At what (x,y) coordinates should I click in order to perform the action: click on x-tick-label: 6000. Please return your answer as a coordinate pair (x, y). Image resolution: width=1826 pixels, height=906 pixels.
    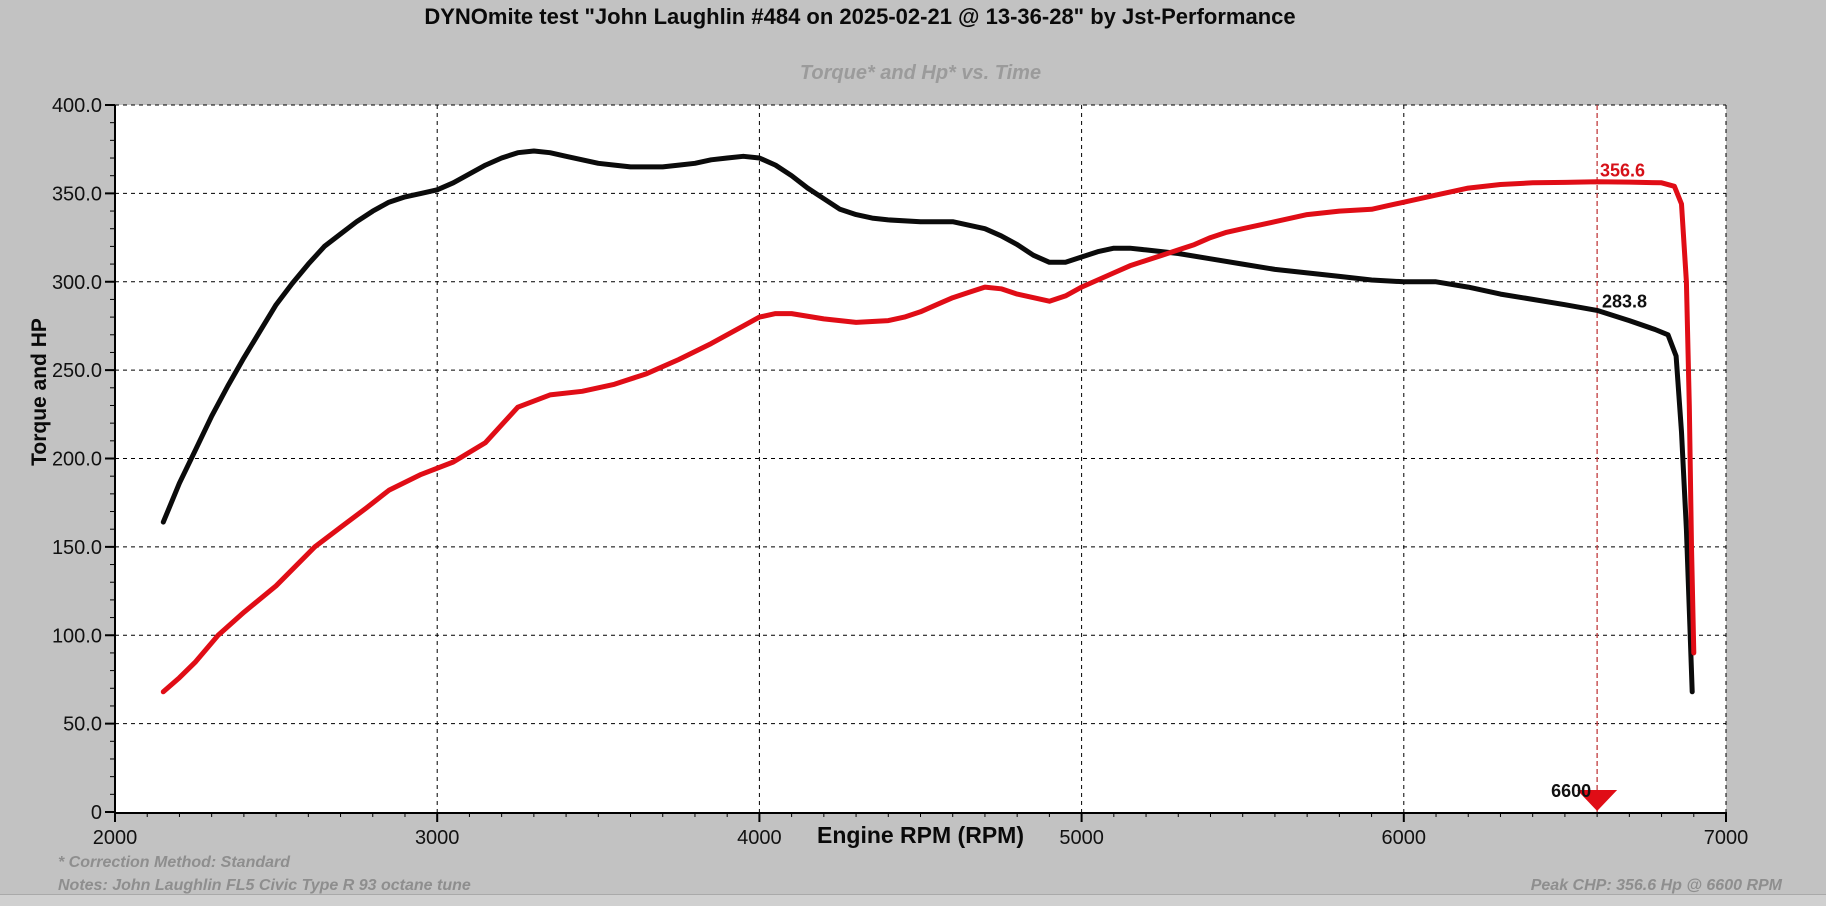
    Looking at the image, I should click on (1404, 838).